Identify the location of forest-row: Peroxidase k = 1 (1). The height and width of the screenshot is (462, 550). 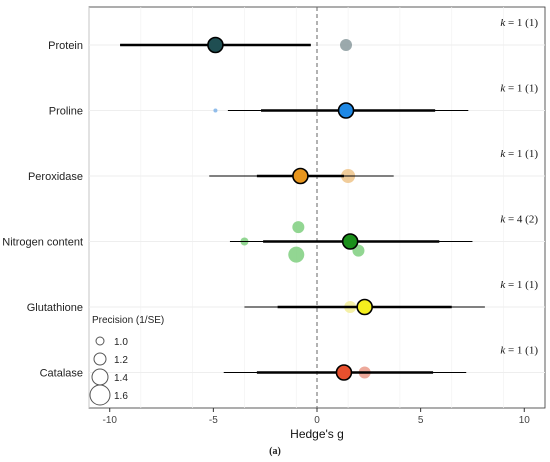
(283, 166).